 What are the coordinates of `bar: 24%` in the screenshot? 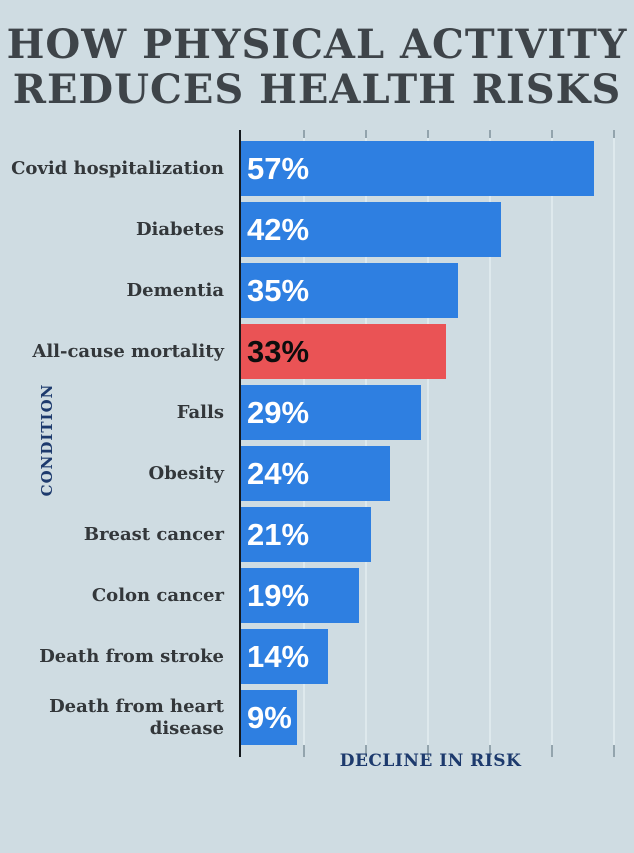 It's located at (315, 473).